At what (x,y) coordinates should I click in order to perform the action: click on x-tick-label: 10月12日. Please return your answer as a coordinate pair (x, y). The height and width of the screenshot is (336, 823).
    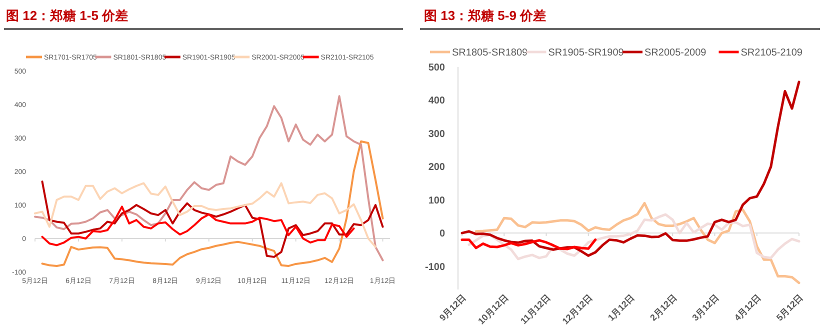
    Looking at the image, I should click on (493, 309).